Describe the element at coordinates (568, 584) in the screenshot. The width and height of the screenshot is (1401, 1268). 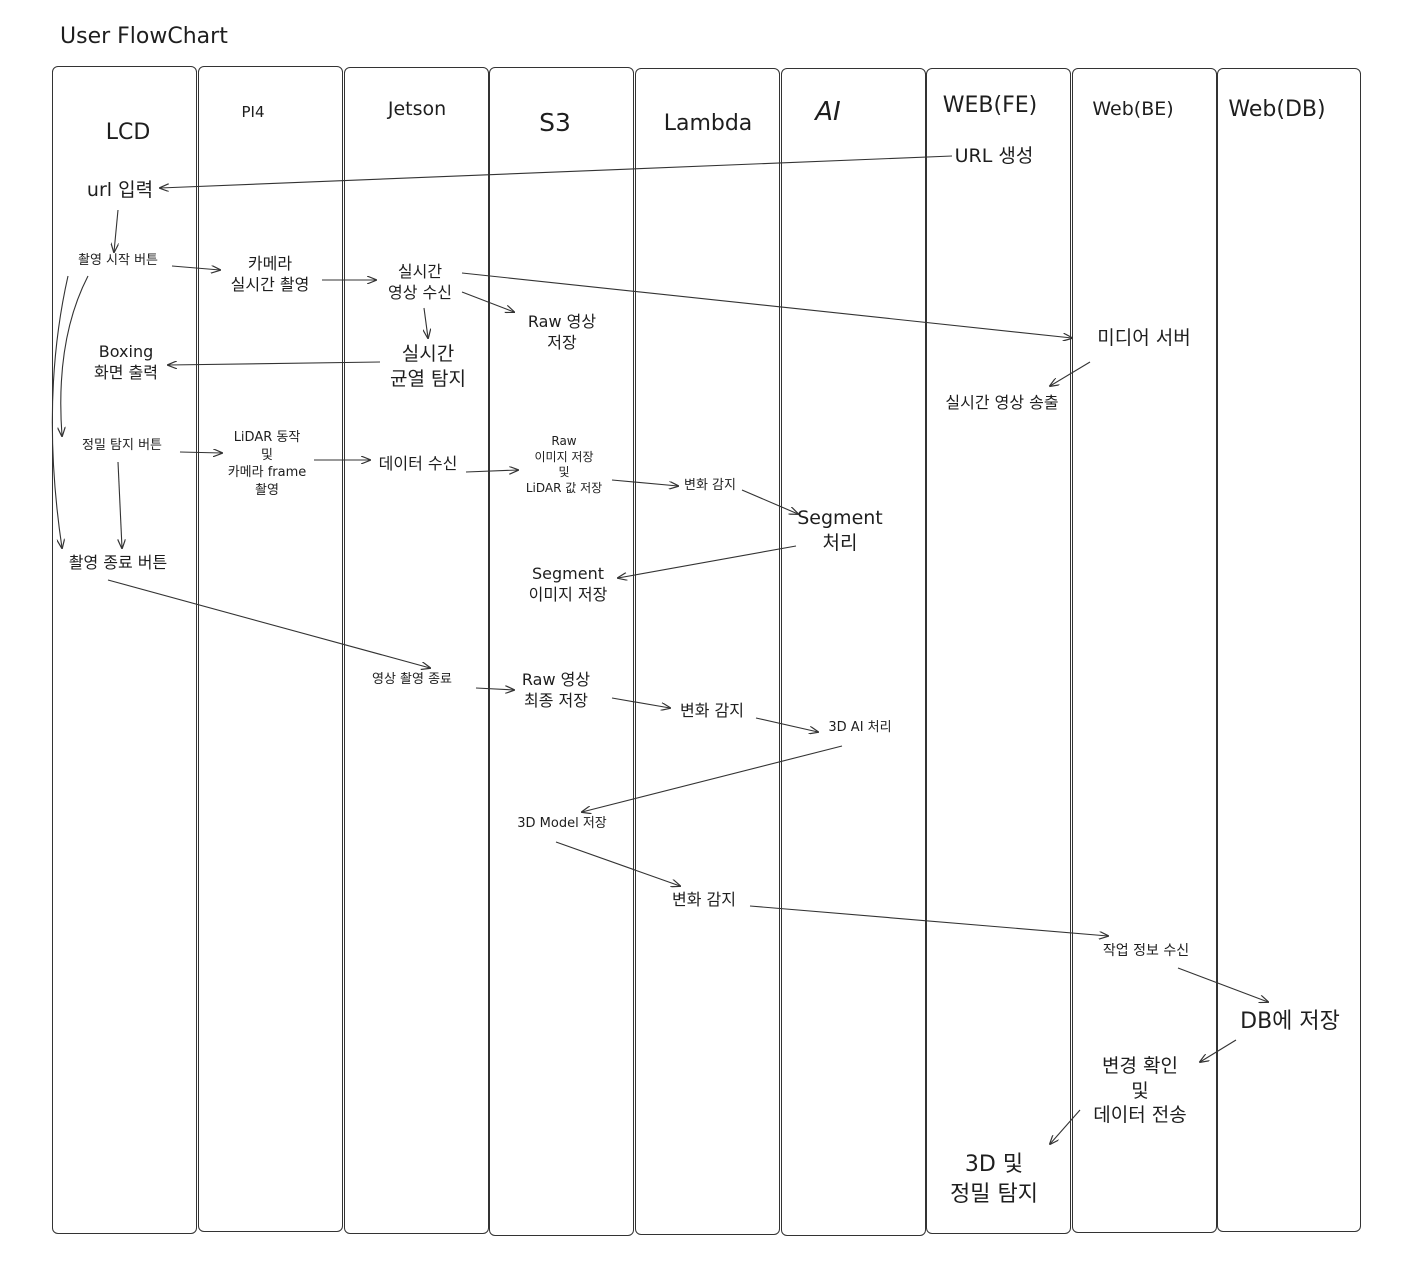
I see `node-segment-store: Segment 이미지 저장` at that location.